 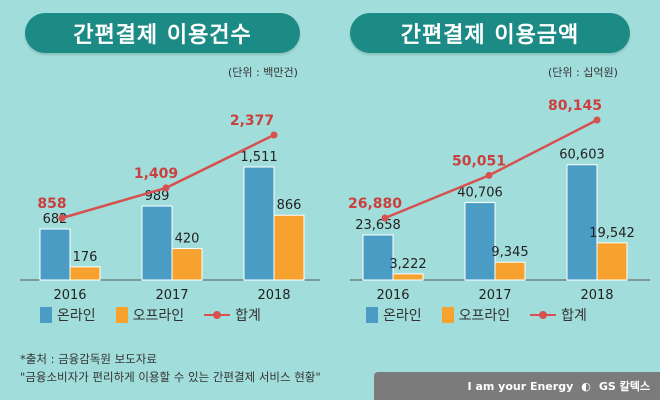 I want to click on unit-label-count: (단위 : 백만건), so click(x=263, y=72).